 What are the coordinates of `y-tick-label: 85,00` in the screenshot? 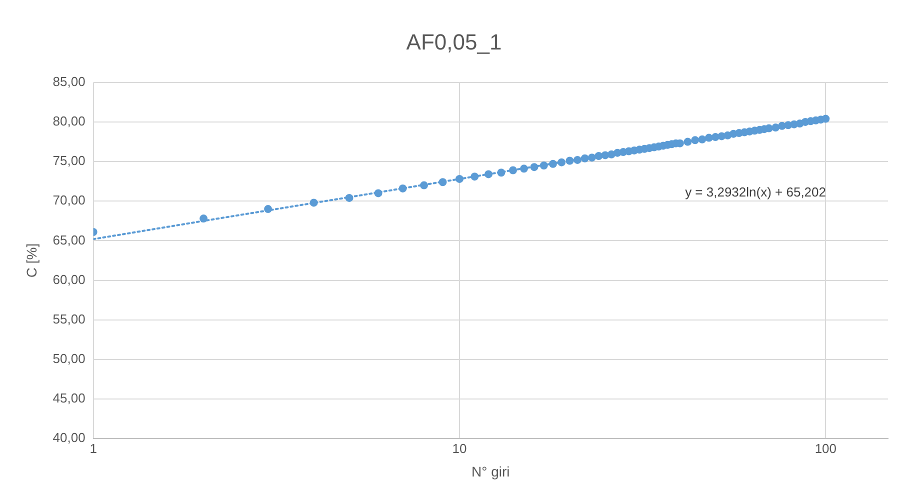 It's located at (69, 81).